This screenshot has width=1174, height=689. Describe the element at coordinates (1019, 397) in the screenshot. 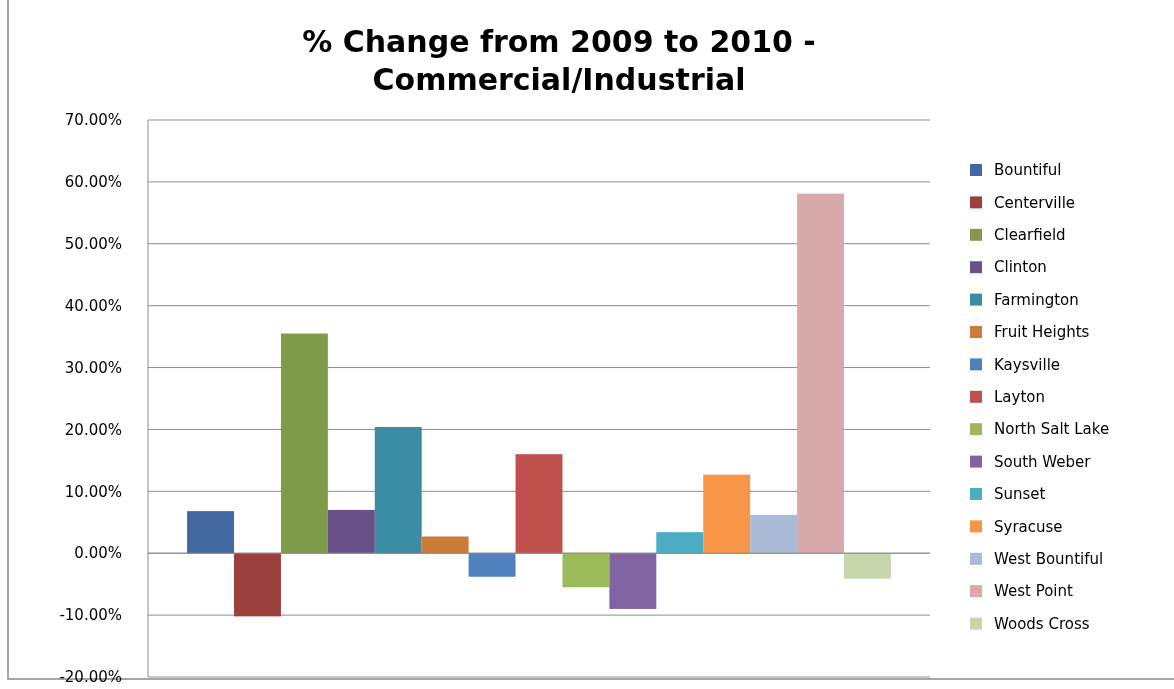

I see `legend-label: Layton` at that location.